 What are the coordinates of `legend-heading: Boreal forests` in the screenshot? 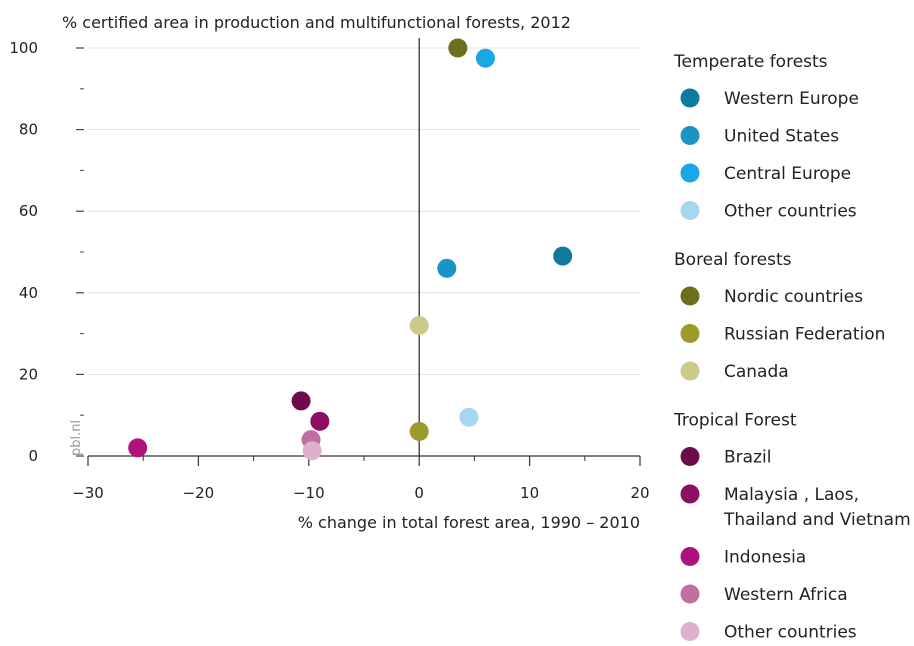 It's located at (733, 260).